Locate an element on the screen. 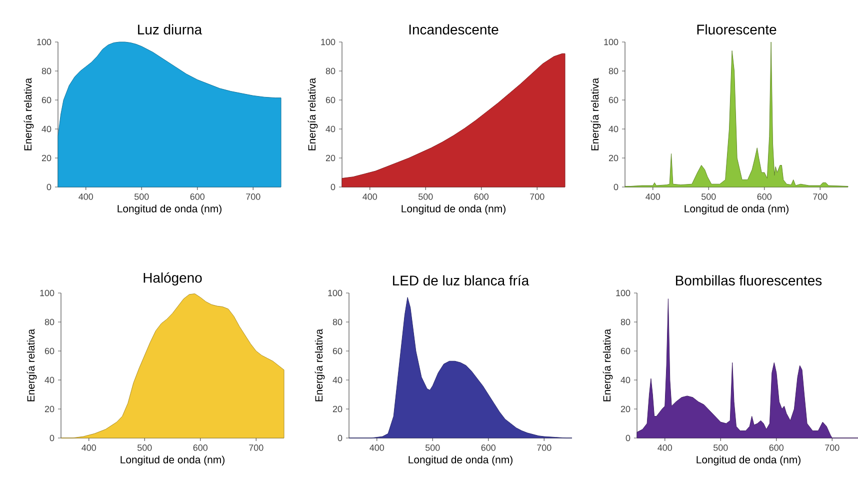 The image size is (858, 487). chart-title: Luz diurna is located at coordinates (170, 29).